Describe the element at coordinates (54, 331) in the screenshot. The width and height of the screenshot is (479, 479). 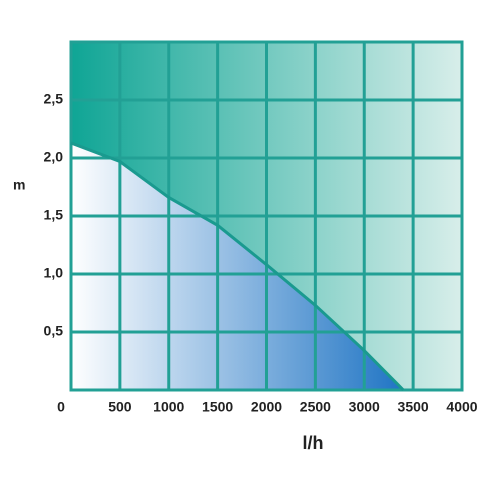
I see `y-tick-label: 0,5` at that location.